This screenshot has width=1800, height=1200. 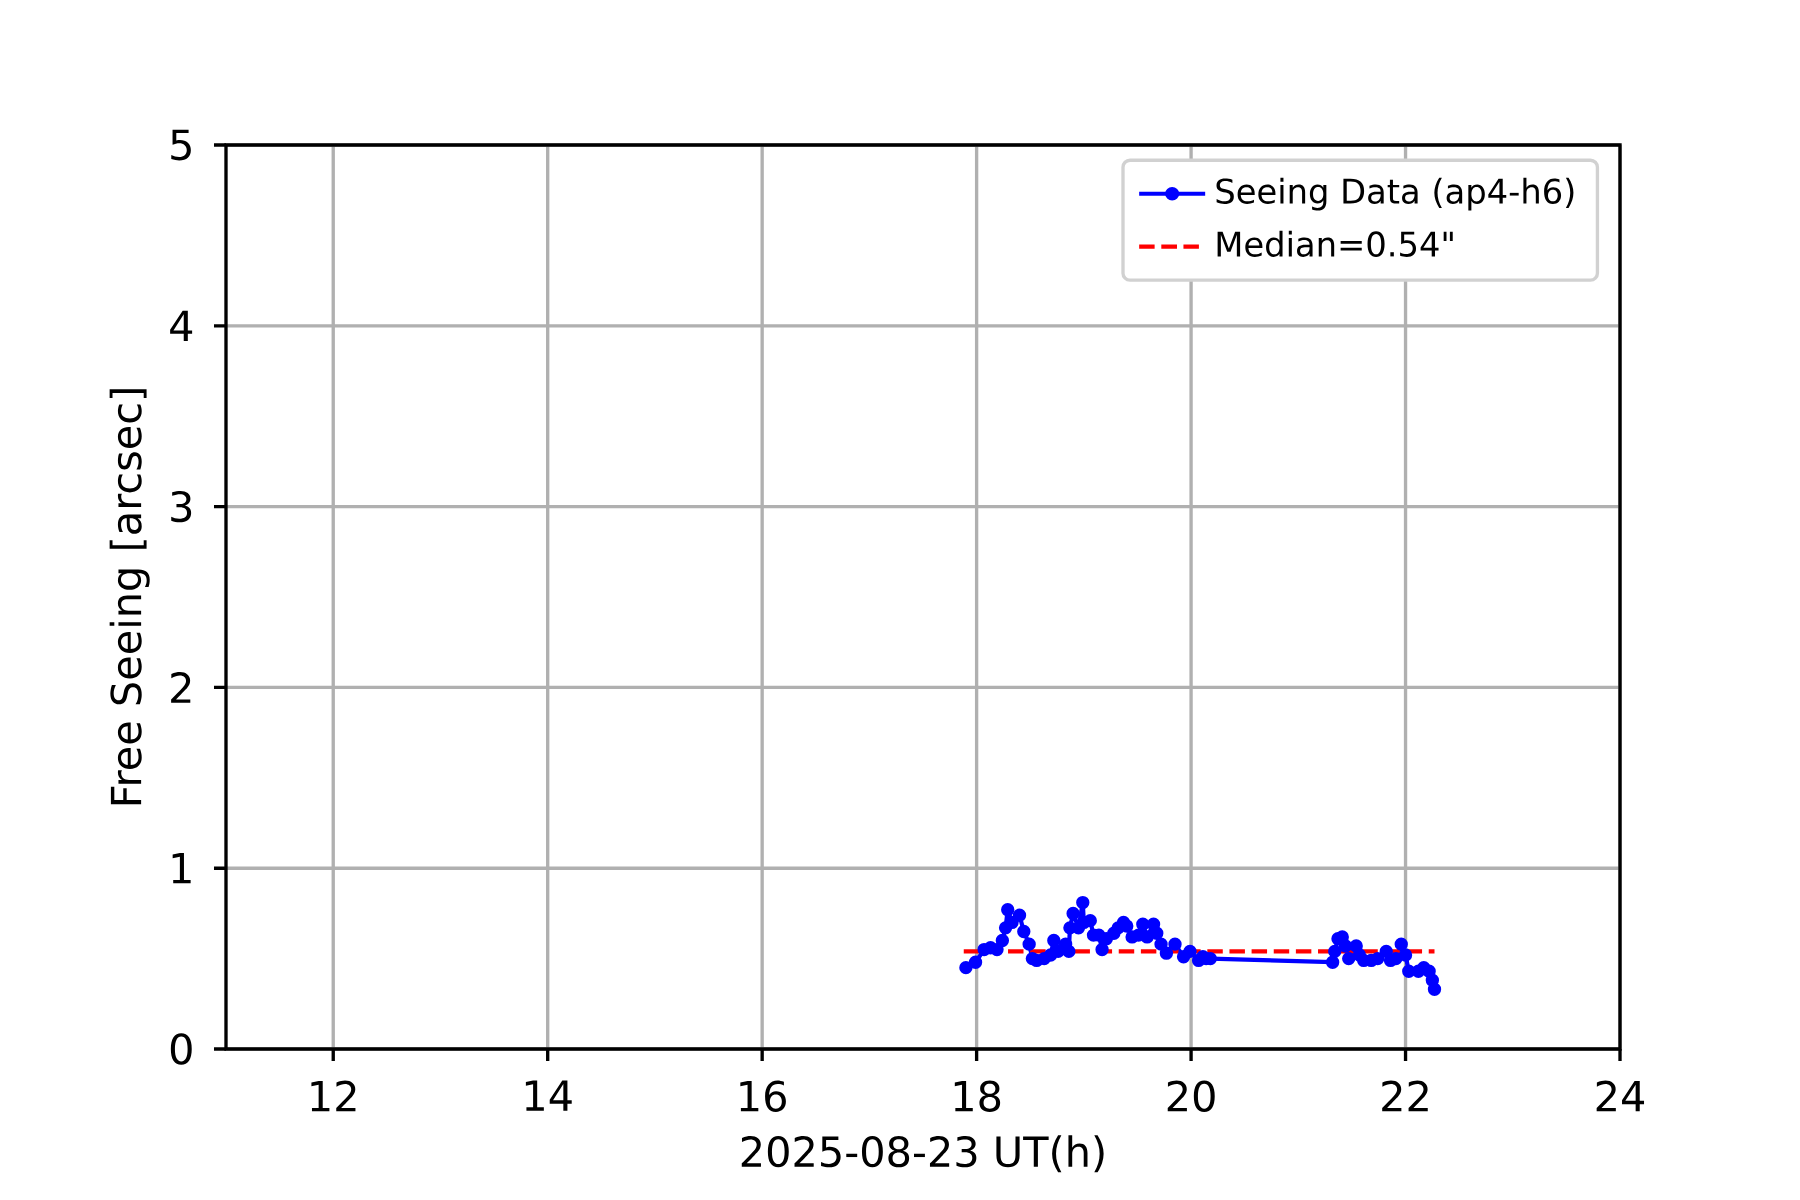 I want to click on x-tick-label: 14, so click(x=548, y=1095).